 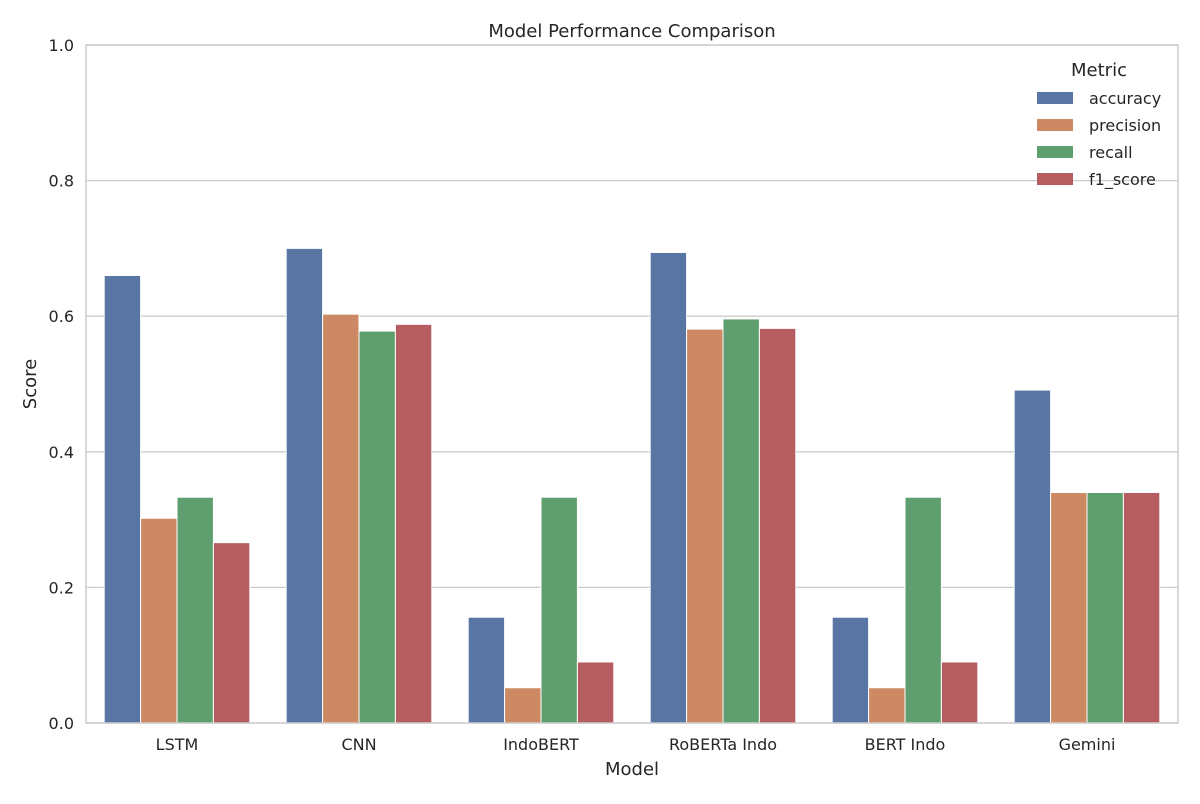 What do you see at coordinates (358, 744) in the screenshot?
I see `x-tick-label: CNN` at bounding box center [358, 744].